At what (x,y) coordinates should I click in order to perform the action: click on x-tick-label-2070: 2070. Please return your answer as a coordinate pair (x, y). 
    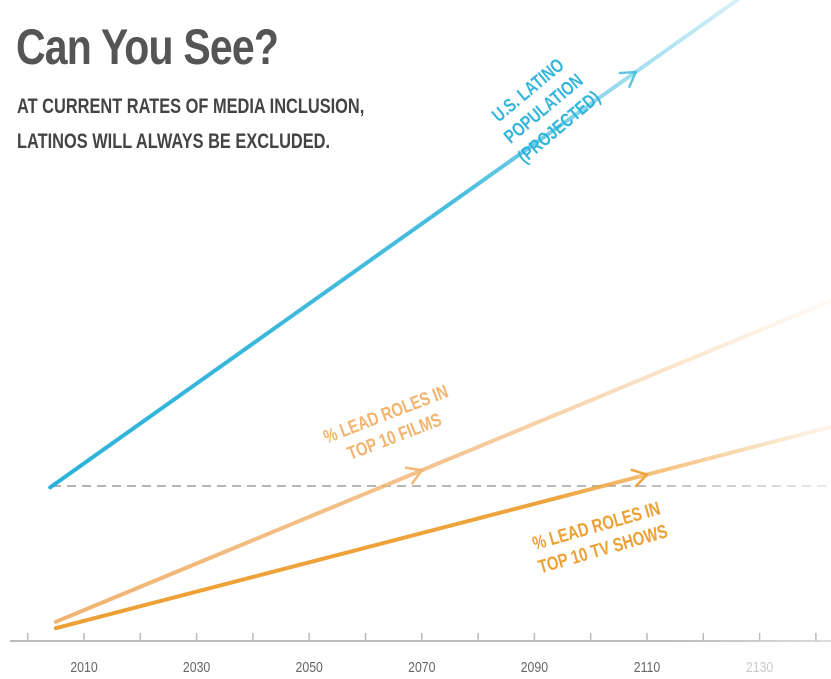
    Looking at the image, I should click on (422, 667).